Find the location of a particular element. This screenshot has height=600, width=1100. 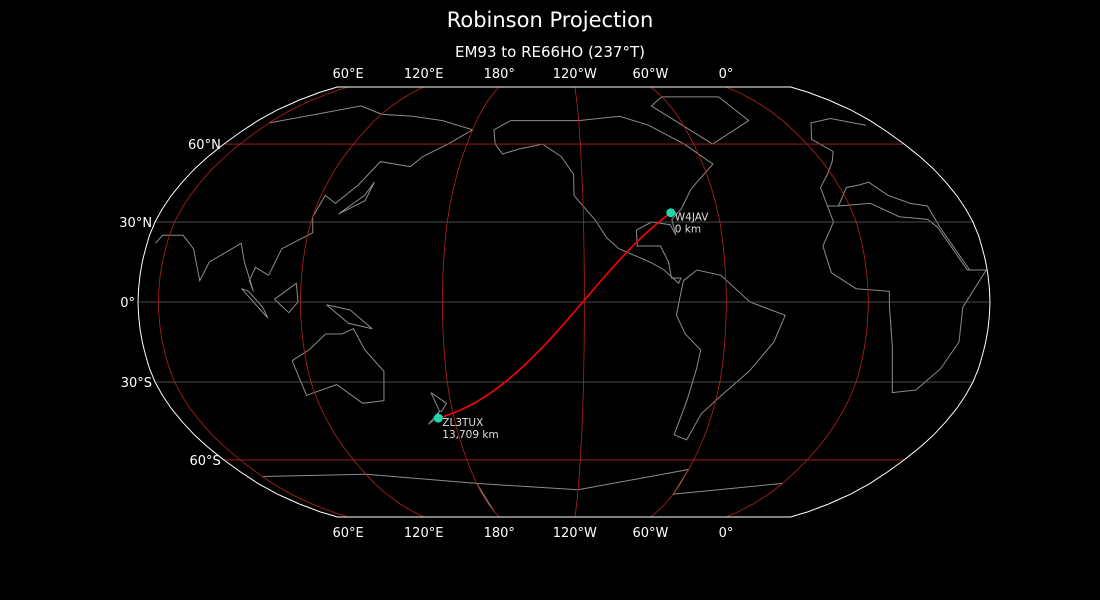

lon-tick-label-top: 60°E is located at coordinates (347, 74).